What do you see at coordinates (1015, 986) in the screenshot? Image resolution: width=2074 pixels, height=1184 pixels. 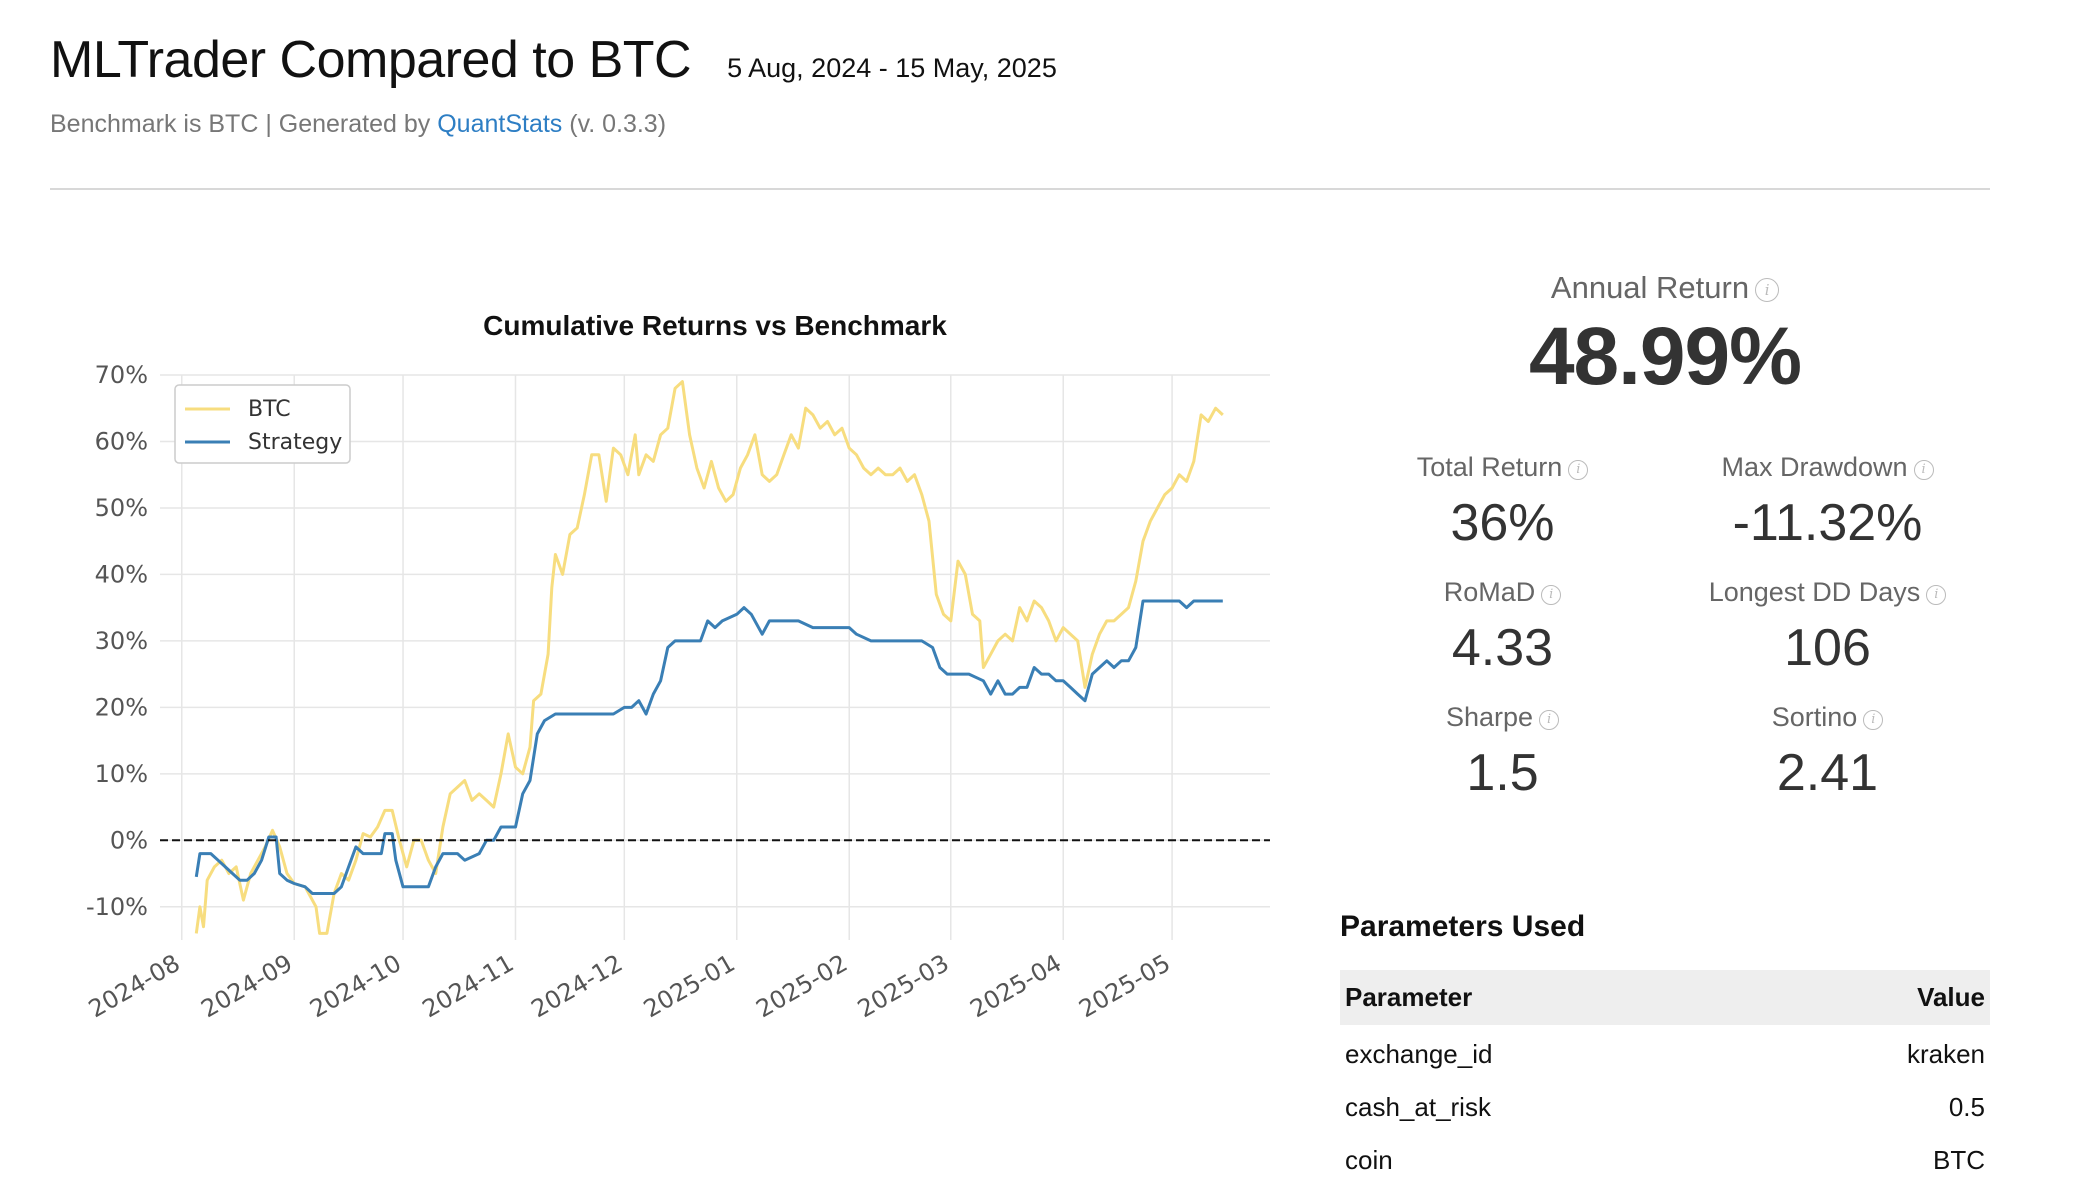 I see `x-tick-label: 2025-04` at bounding box center [1015, 986].